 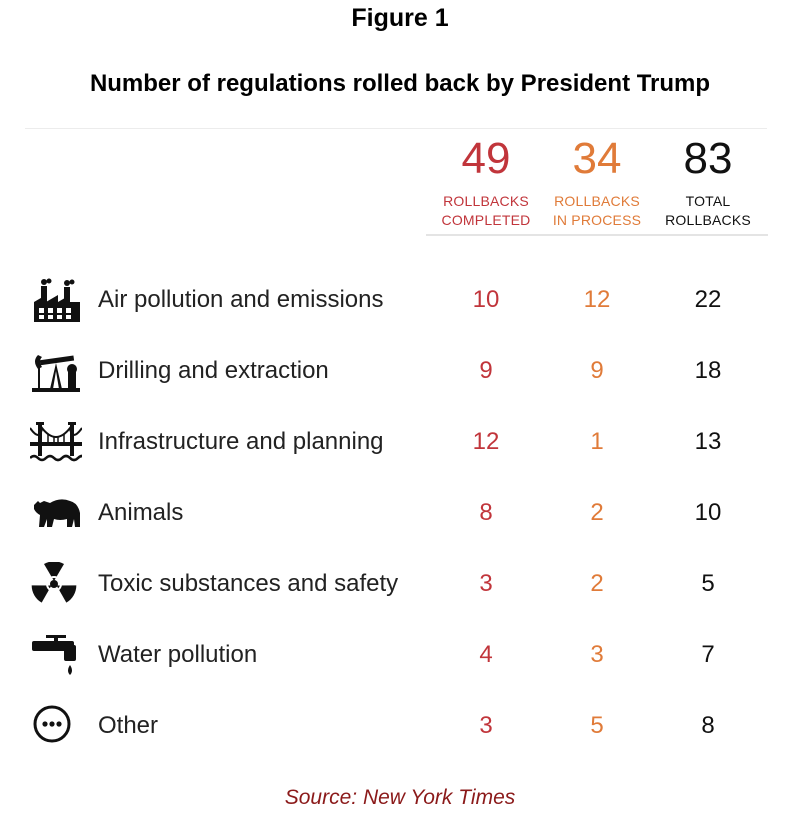 What do you see at coordinates (400, 18) in the screenshot?
I see `figure-label: Figure 1` at bounding box center [400, 18].